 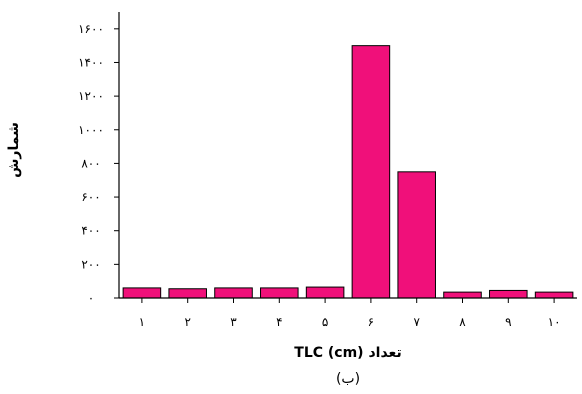 What do you see at coordinates (233, 322) in the screenshot?
I see `x-tick-label: ۳` at bounding box center [233, 322].